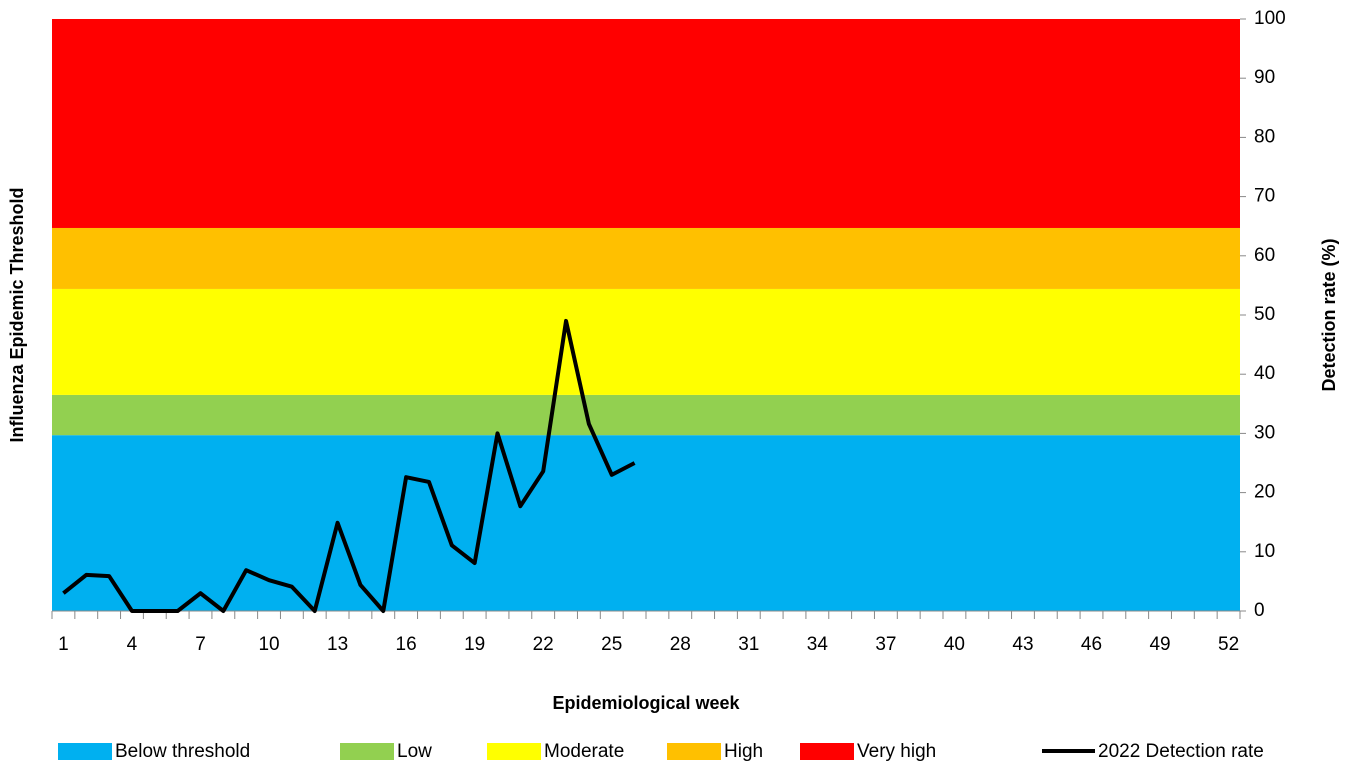  Describe the element at coordinates (1264, 432) in the screenshot. I see `y2-tick-label: 30` at that location.